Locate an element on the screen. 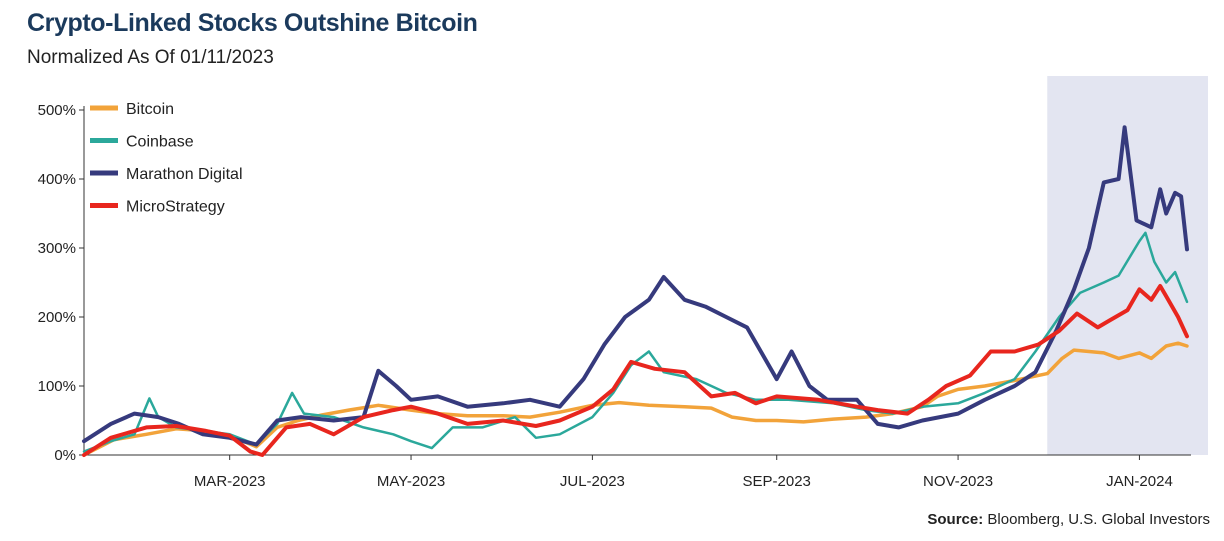 This screenshot has width=1224, height=541. source-note: Source: Bloomberg, U.S. Global Investors is located at coordinates (1068, 519).